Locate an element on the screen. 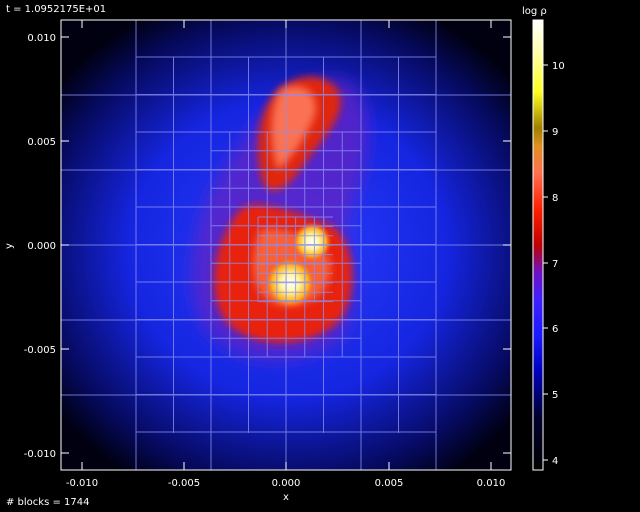  colorbar-tick-label: 10 is located at coordinates (558, 66).